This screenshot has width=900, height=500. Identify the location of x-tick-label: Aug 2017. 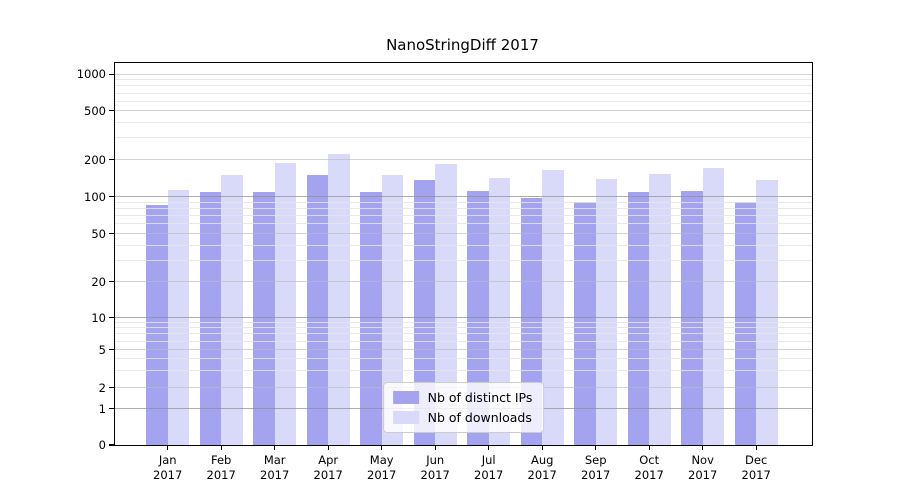
(542, 467).